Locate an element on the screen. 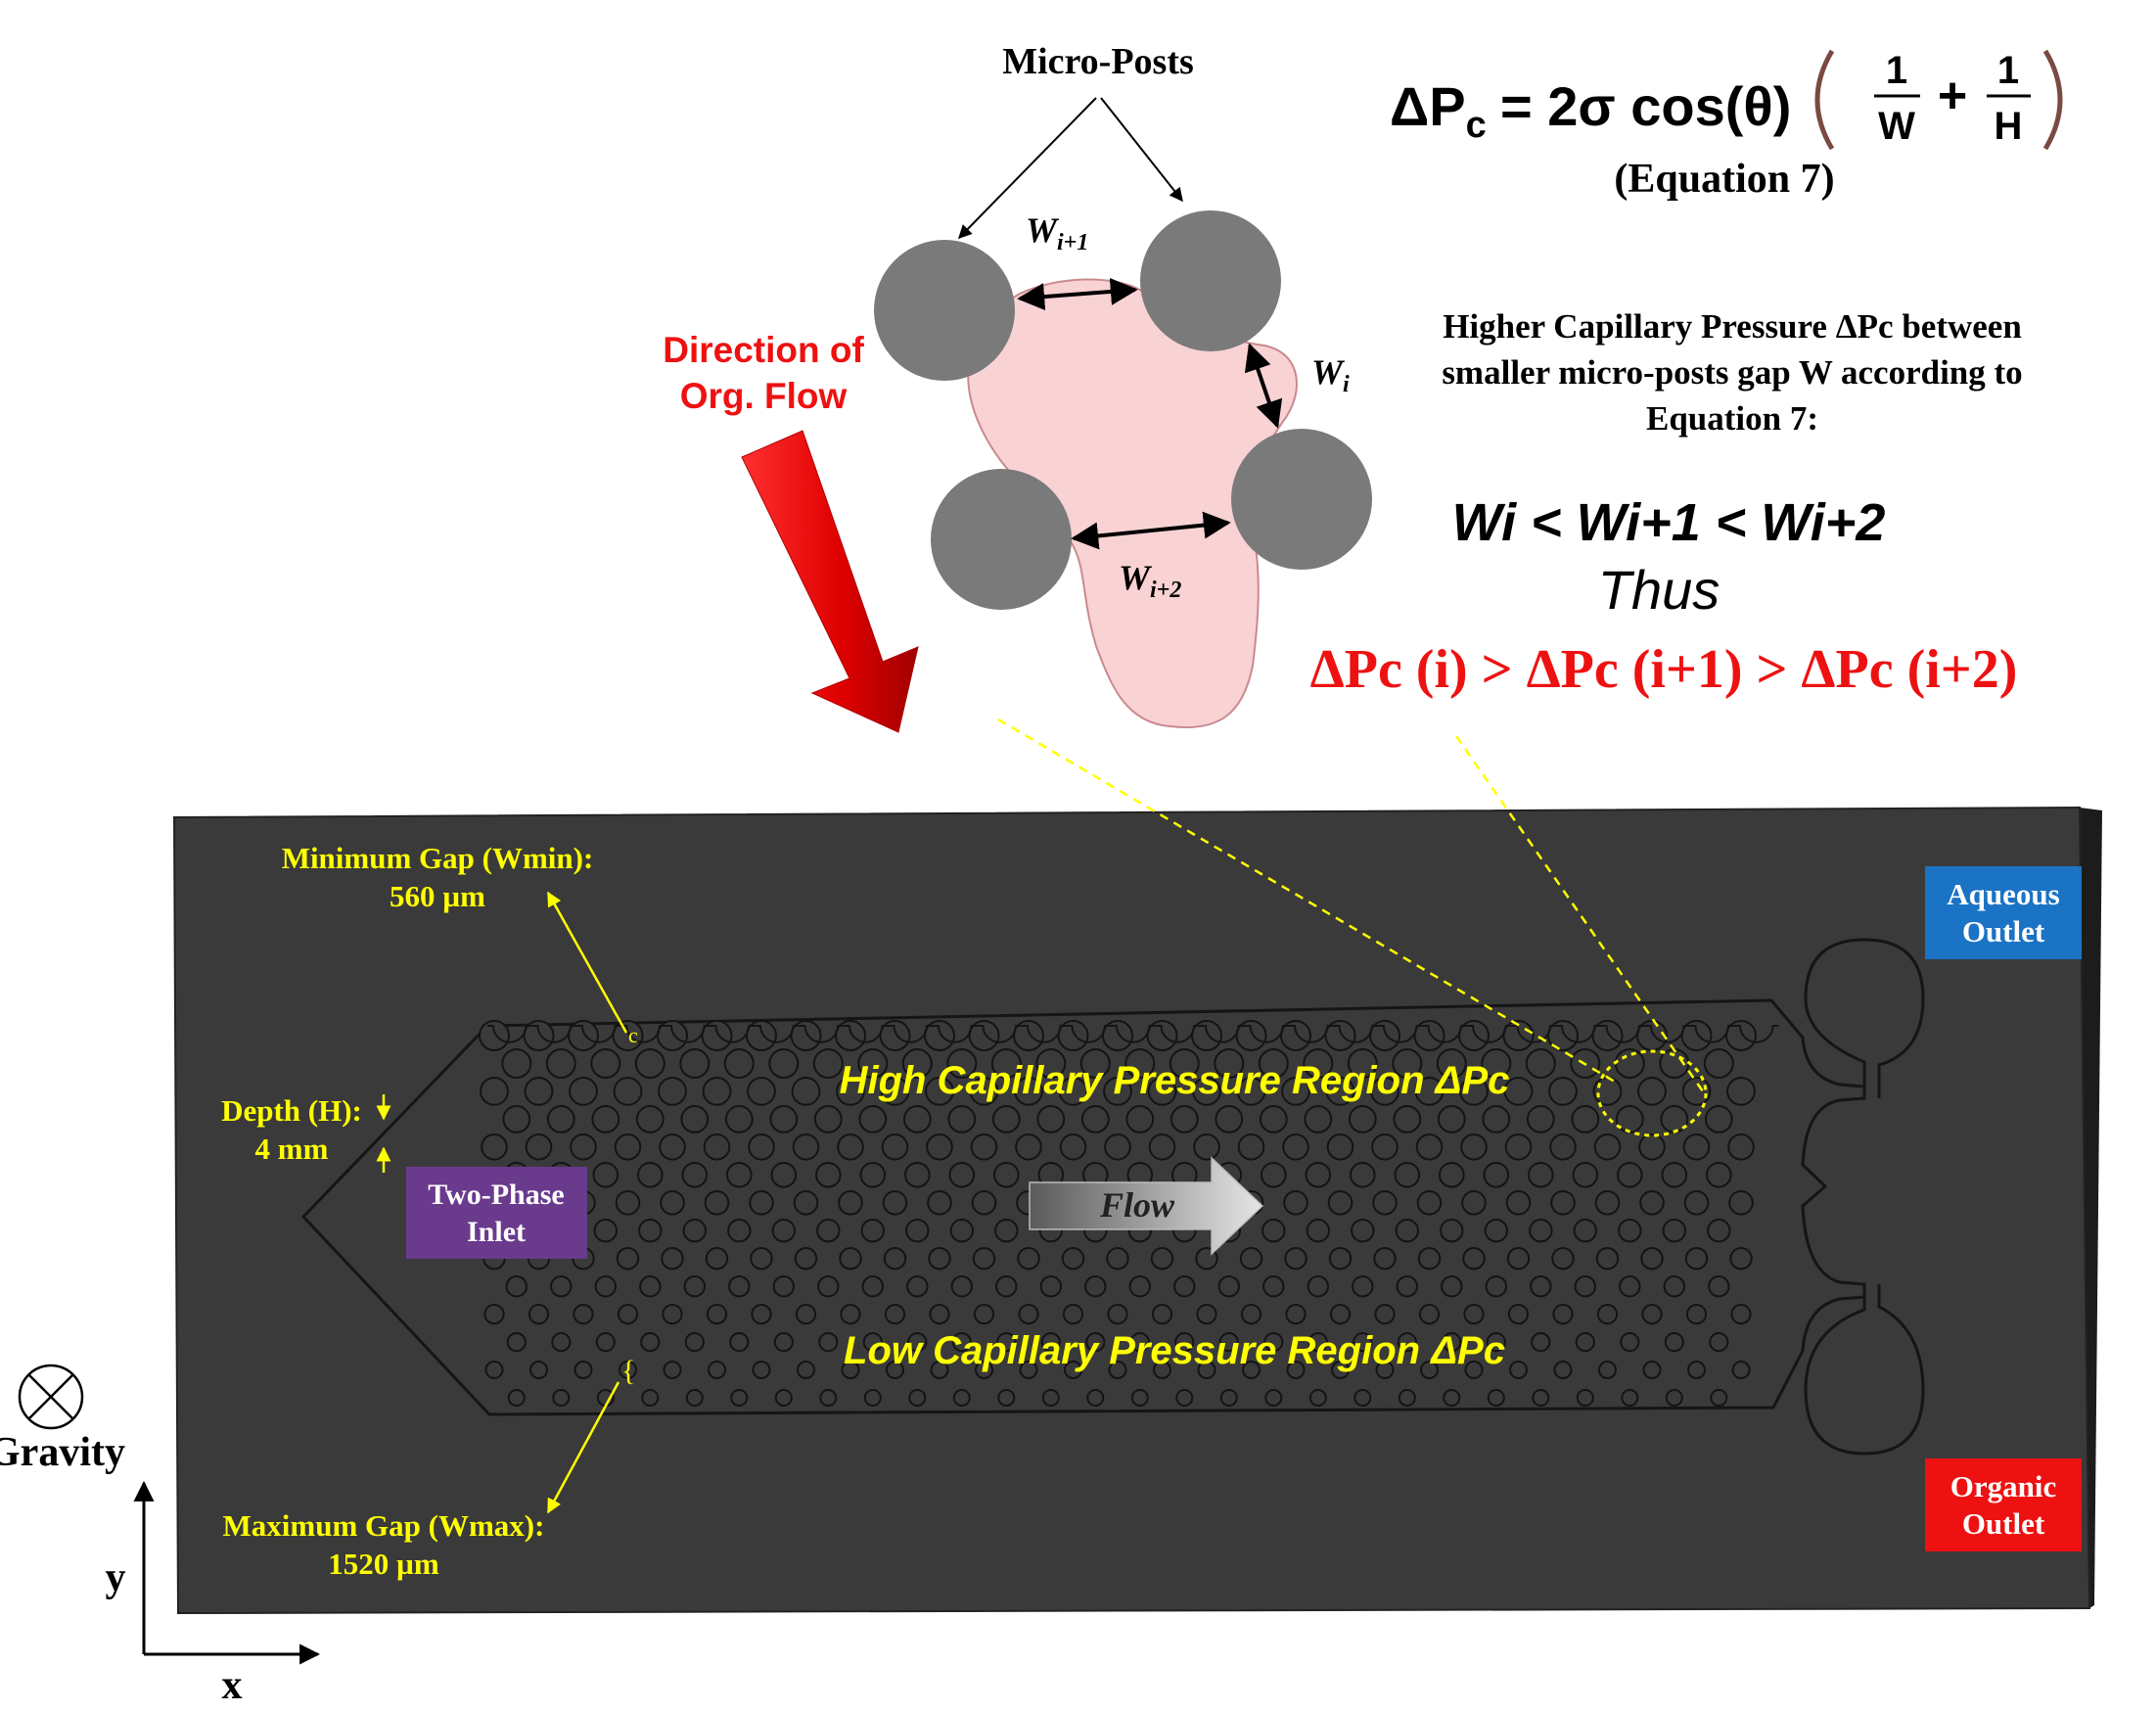 This screenshot has width=2156, height=1711. gap-label-w-i1: Wi+1 is located at coordinates (1057, 232).